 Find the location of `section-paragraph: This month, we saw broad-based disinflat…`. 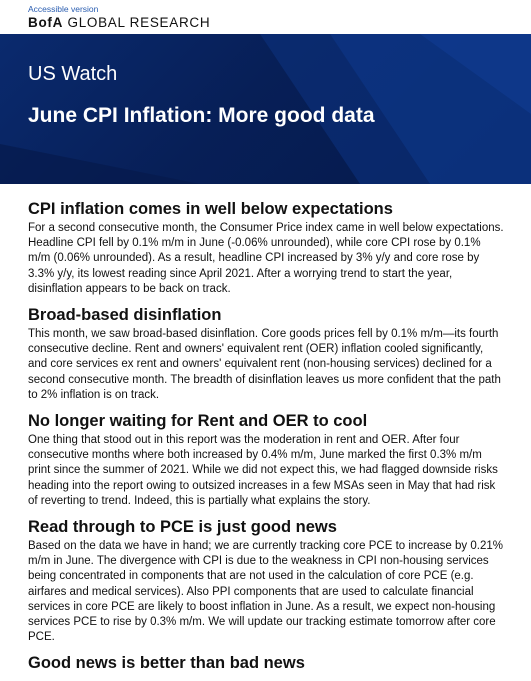

section-paragraph: This month, we saw broad-based disinflat… is located at coordinates (264, 364).